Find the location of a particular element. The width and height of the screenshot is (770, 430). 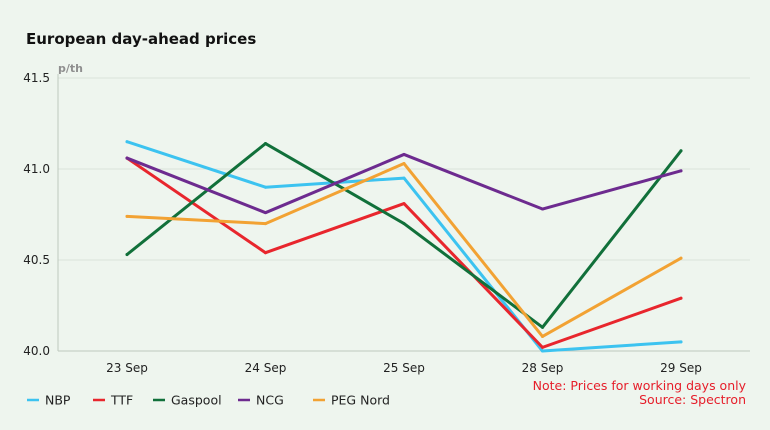

y-axis-unit-label: p/th is located at coordinates (70, 68).